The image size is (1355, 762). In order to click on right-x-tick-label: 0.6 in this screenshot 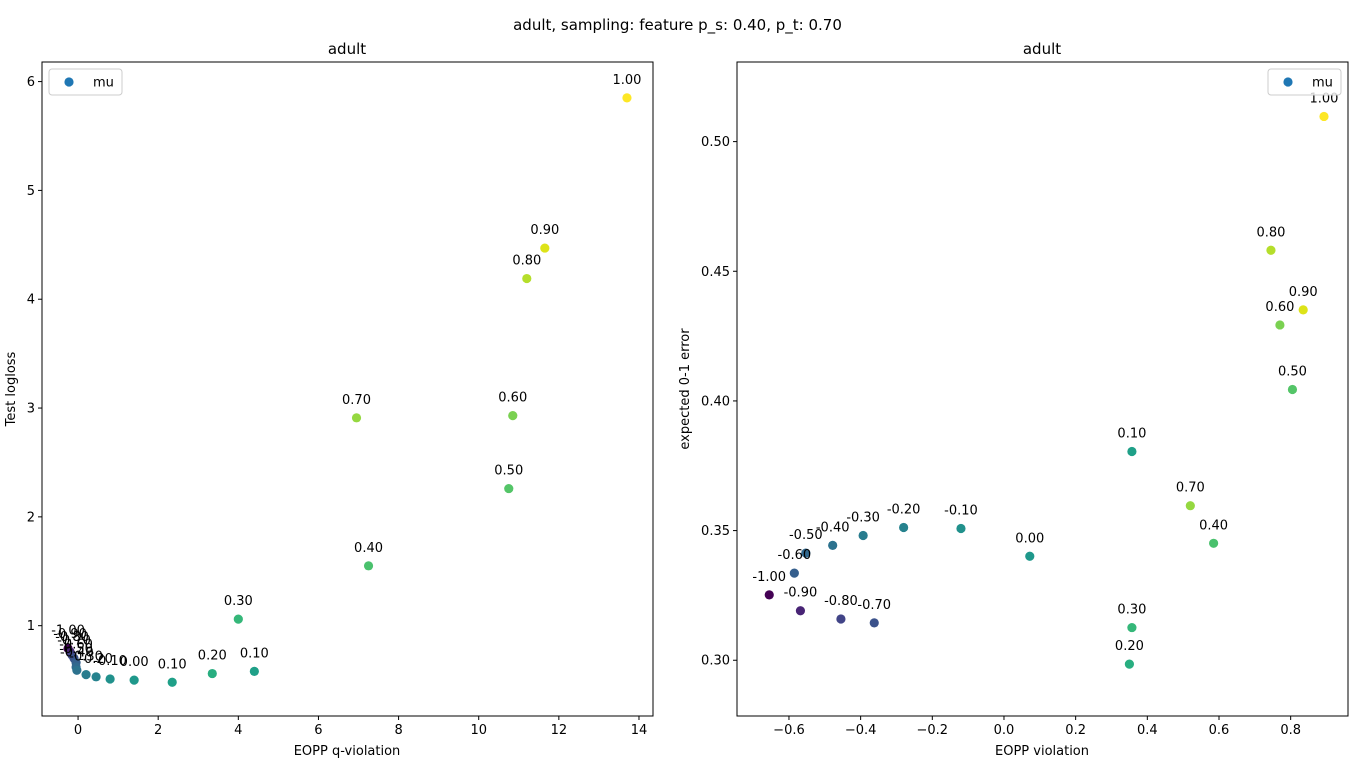, I will do `click(1219, 730)`.